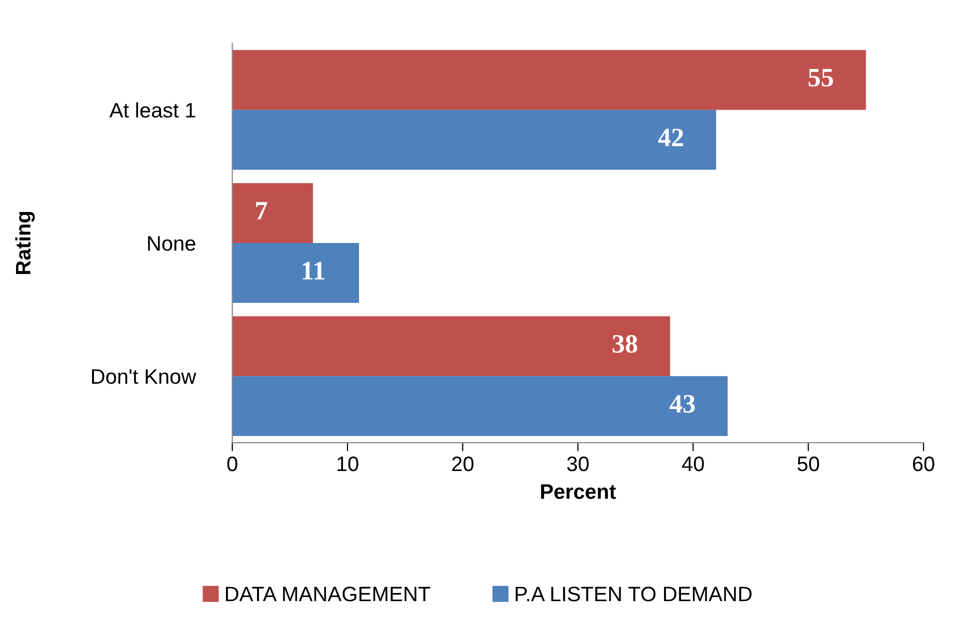 The height and width of the screenshot is (637, 956). I want to click on x-tick-label: 10, so click(348, 464).